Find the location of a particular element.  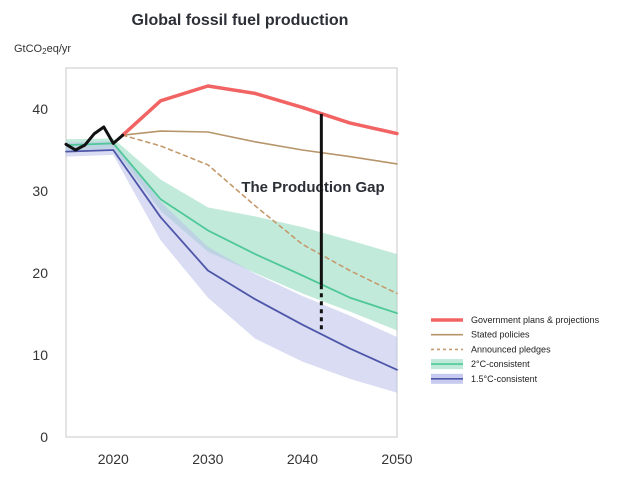

y-tick-label: 40 is located at coordinates (40, 109).